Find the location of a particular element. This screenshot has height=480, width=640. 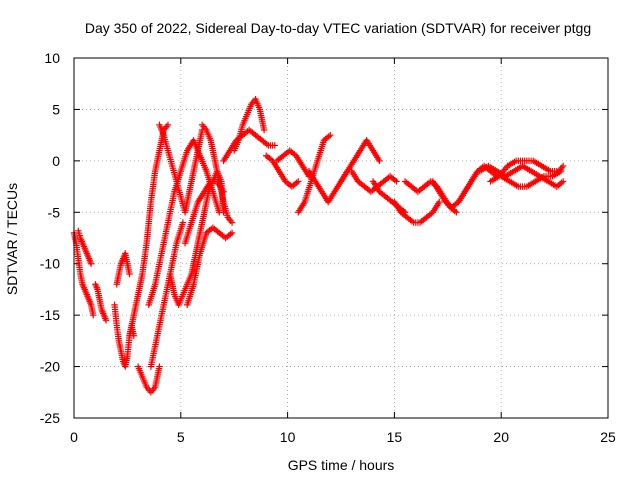

series-arc-o is located at coordinates (249, 124).